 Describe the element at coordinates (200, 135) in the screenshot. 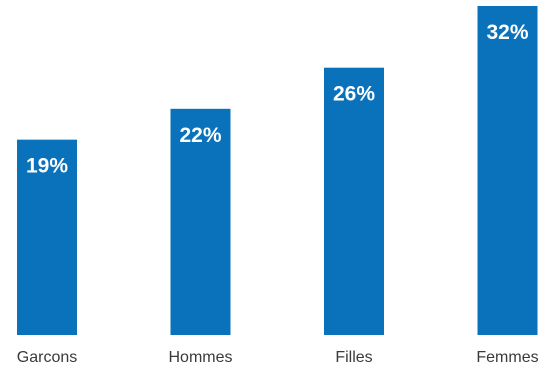

I see `data-label-hommes: 22%` at that location.